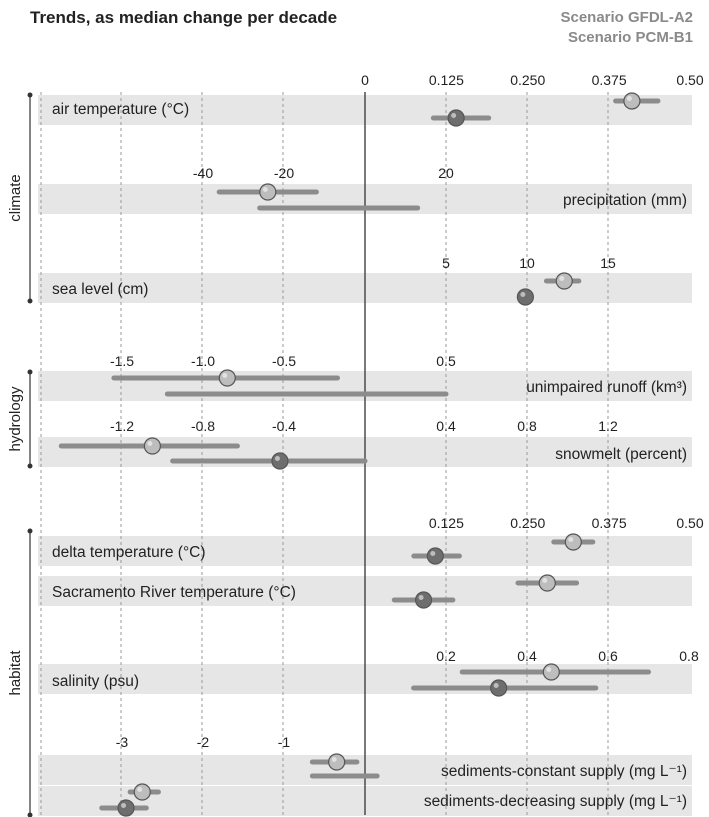  What do you see at coordinates (555, 801) in the screenshot?
I see `variable-label-9: sediments-decreasing supply (mg L⁻¹)` at bounding box center [555, 801].